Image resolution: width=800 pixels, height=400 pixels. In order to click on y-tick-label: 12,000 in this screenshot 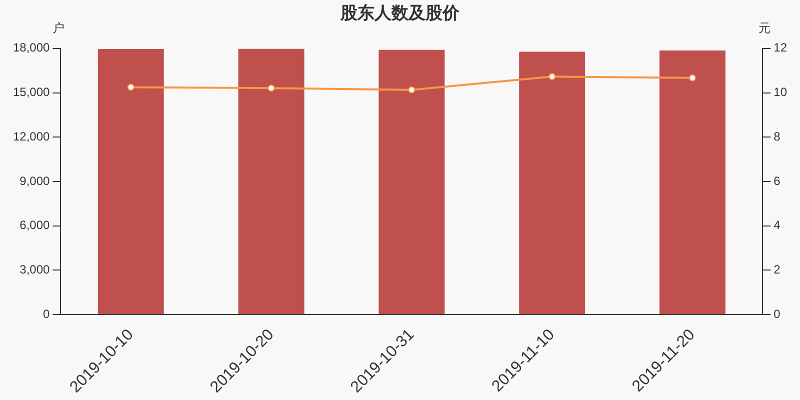, I will do `click(31, 136)`.